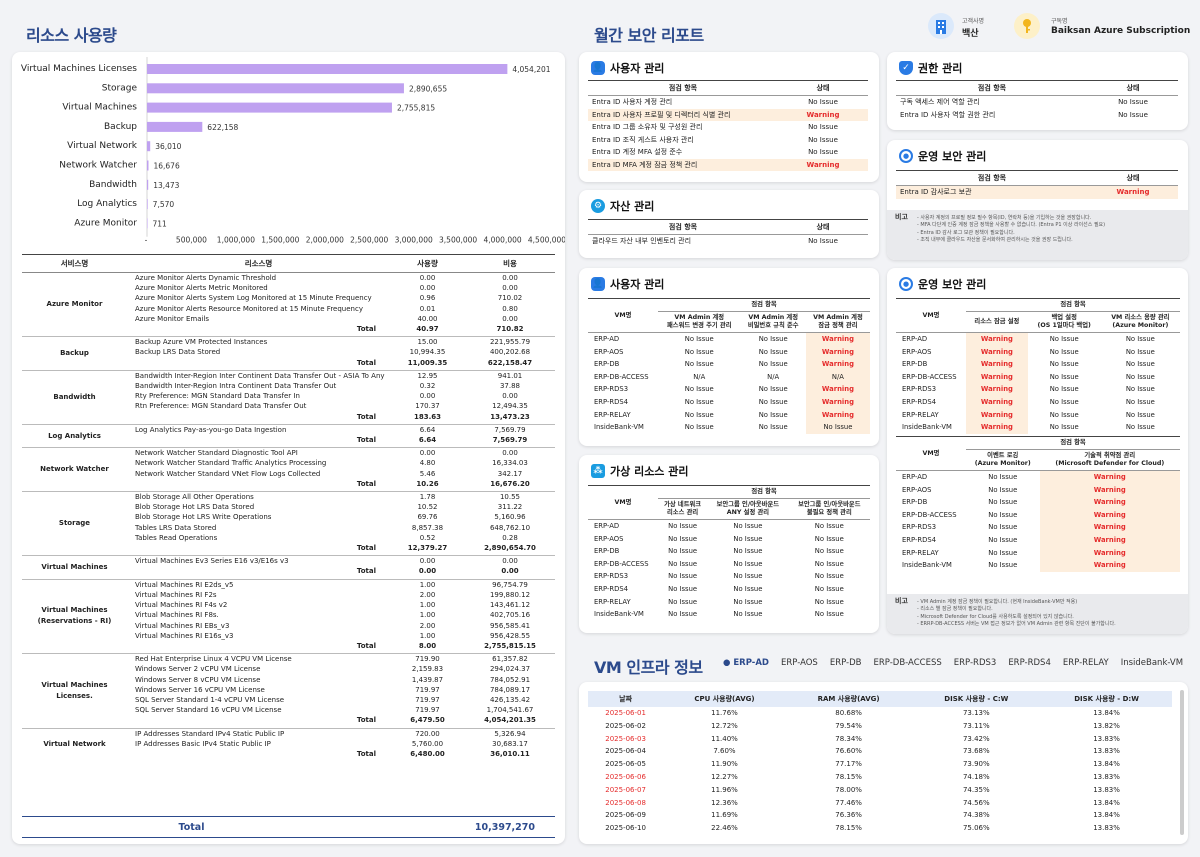  What do you see at coordinates (976, 713) in the screenshot?
I see `infra-metric: 73.13%` at bounding box center [976, 713].